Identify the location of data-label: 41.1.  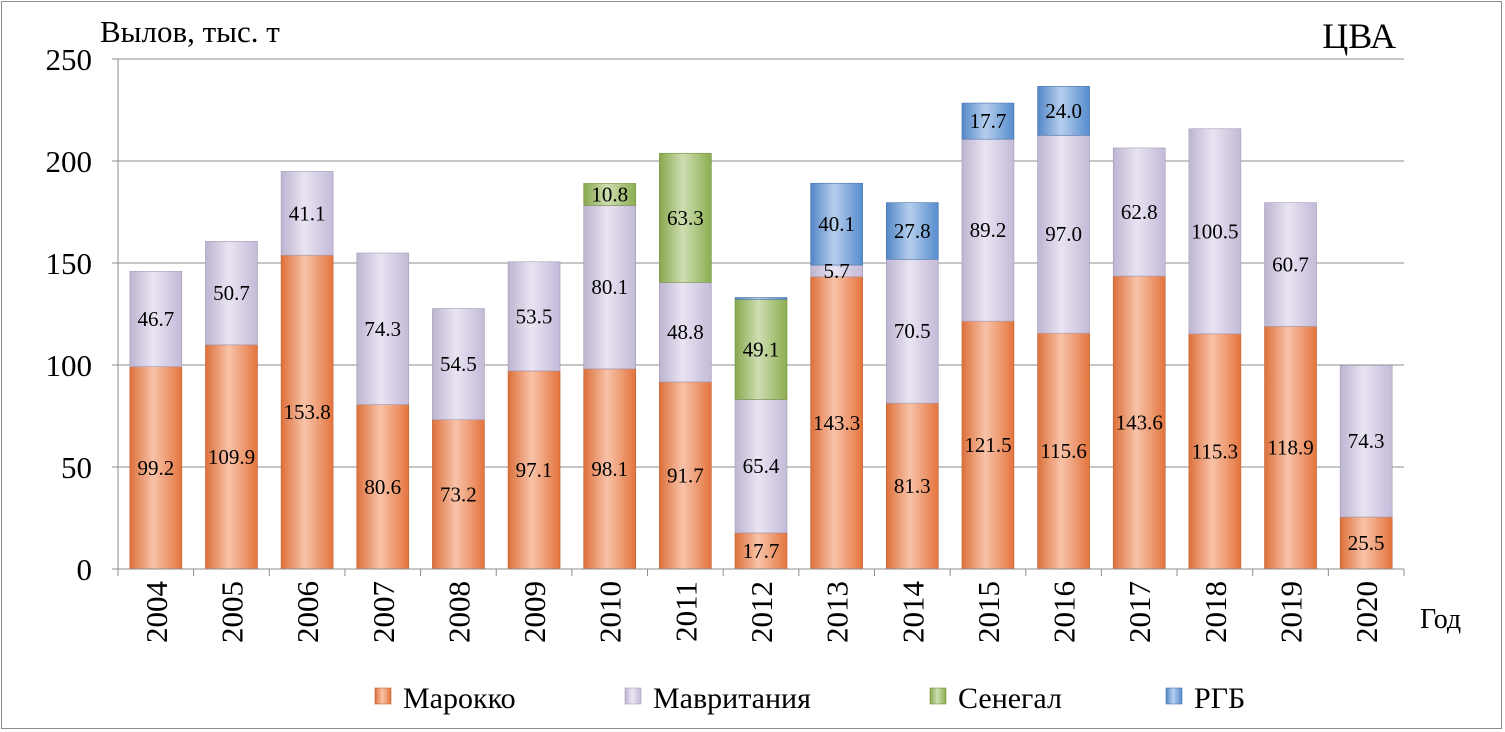
(307, 213).